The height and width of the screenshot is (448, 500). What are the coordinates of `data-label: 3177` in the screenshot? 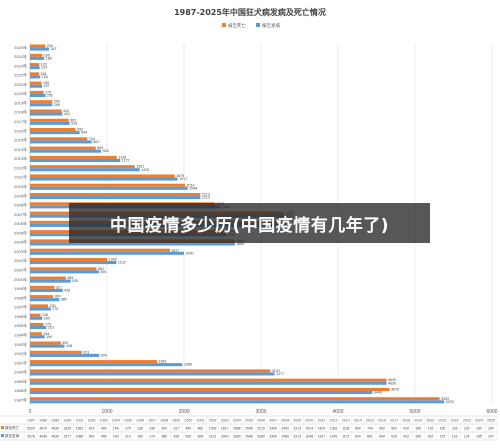 It's located at (280, 374).